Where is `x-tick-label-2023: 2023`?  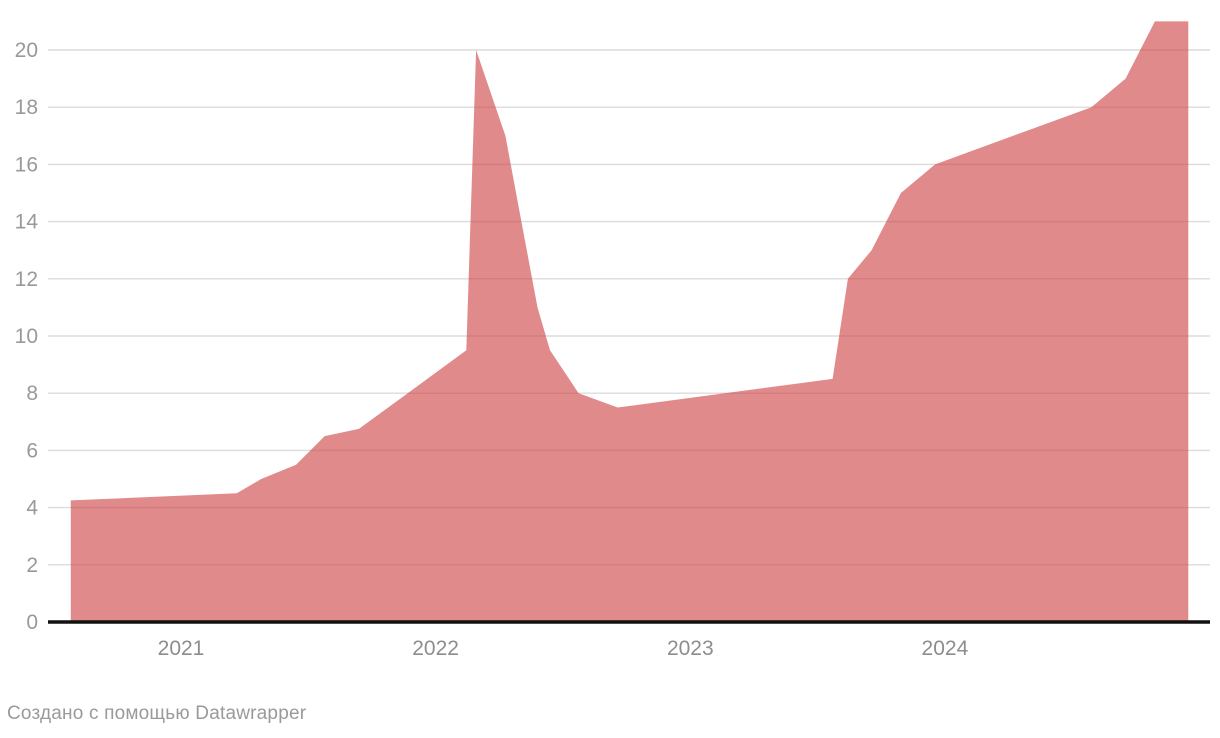
x-tick-label-2023: 2023 is located at coordinates (690, 648).